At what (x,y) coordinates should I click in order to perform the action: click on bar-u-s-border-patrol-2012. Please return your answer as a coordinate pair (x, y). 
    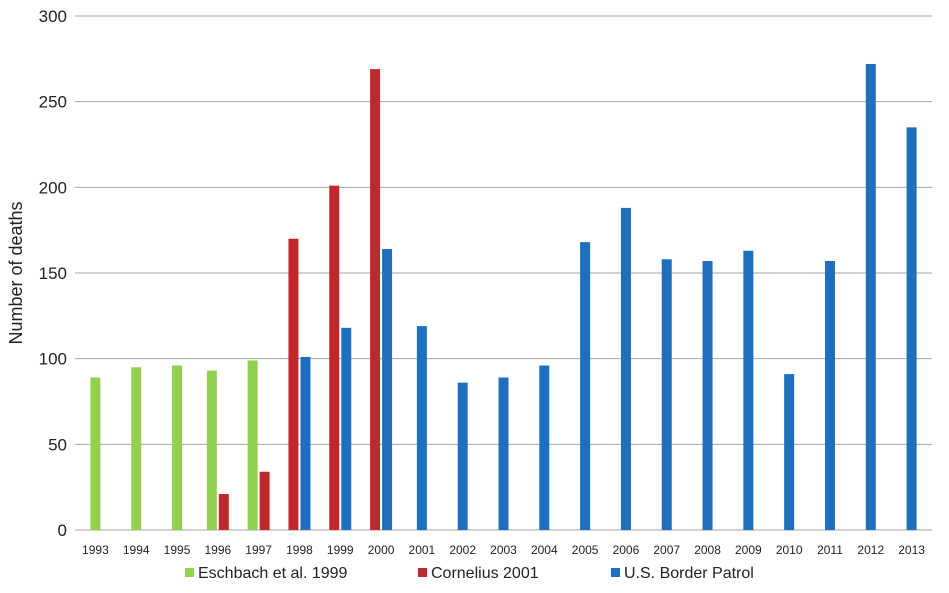
    Looking at the image, I should click on (870, 297).